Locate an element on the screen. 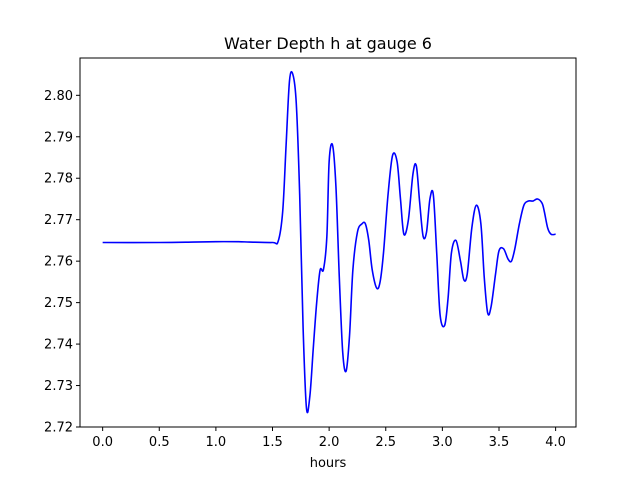  y-tick-label: 2.73 is located at coordinates (58, 386).